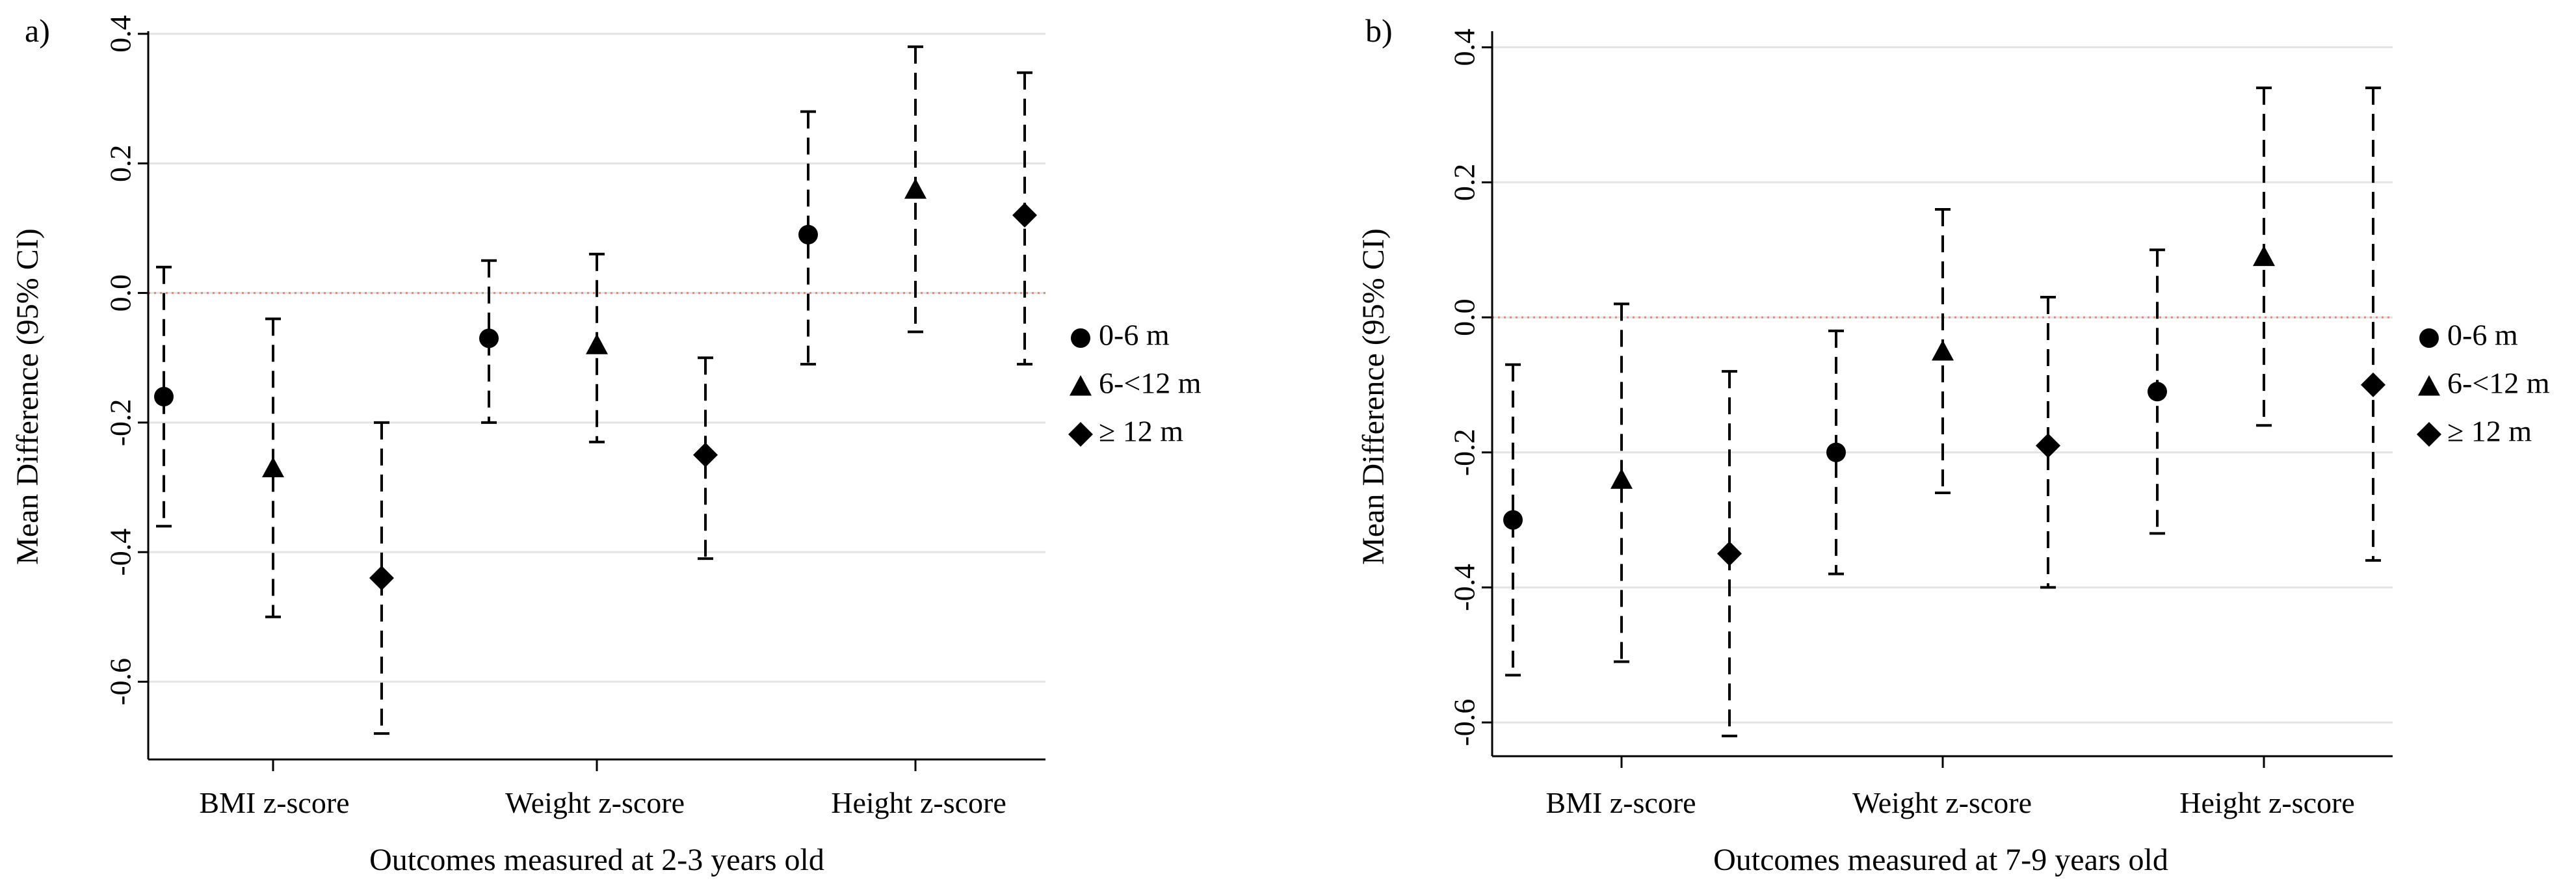 Image resolution: width=2576 pixels, height=896 pixels. What do you see at coordinates (1379, 30) in the screenshot?
I see `panel-label: b)` at bounding box center [1379, 30].